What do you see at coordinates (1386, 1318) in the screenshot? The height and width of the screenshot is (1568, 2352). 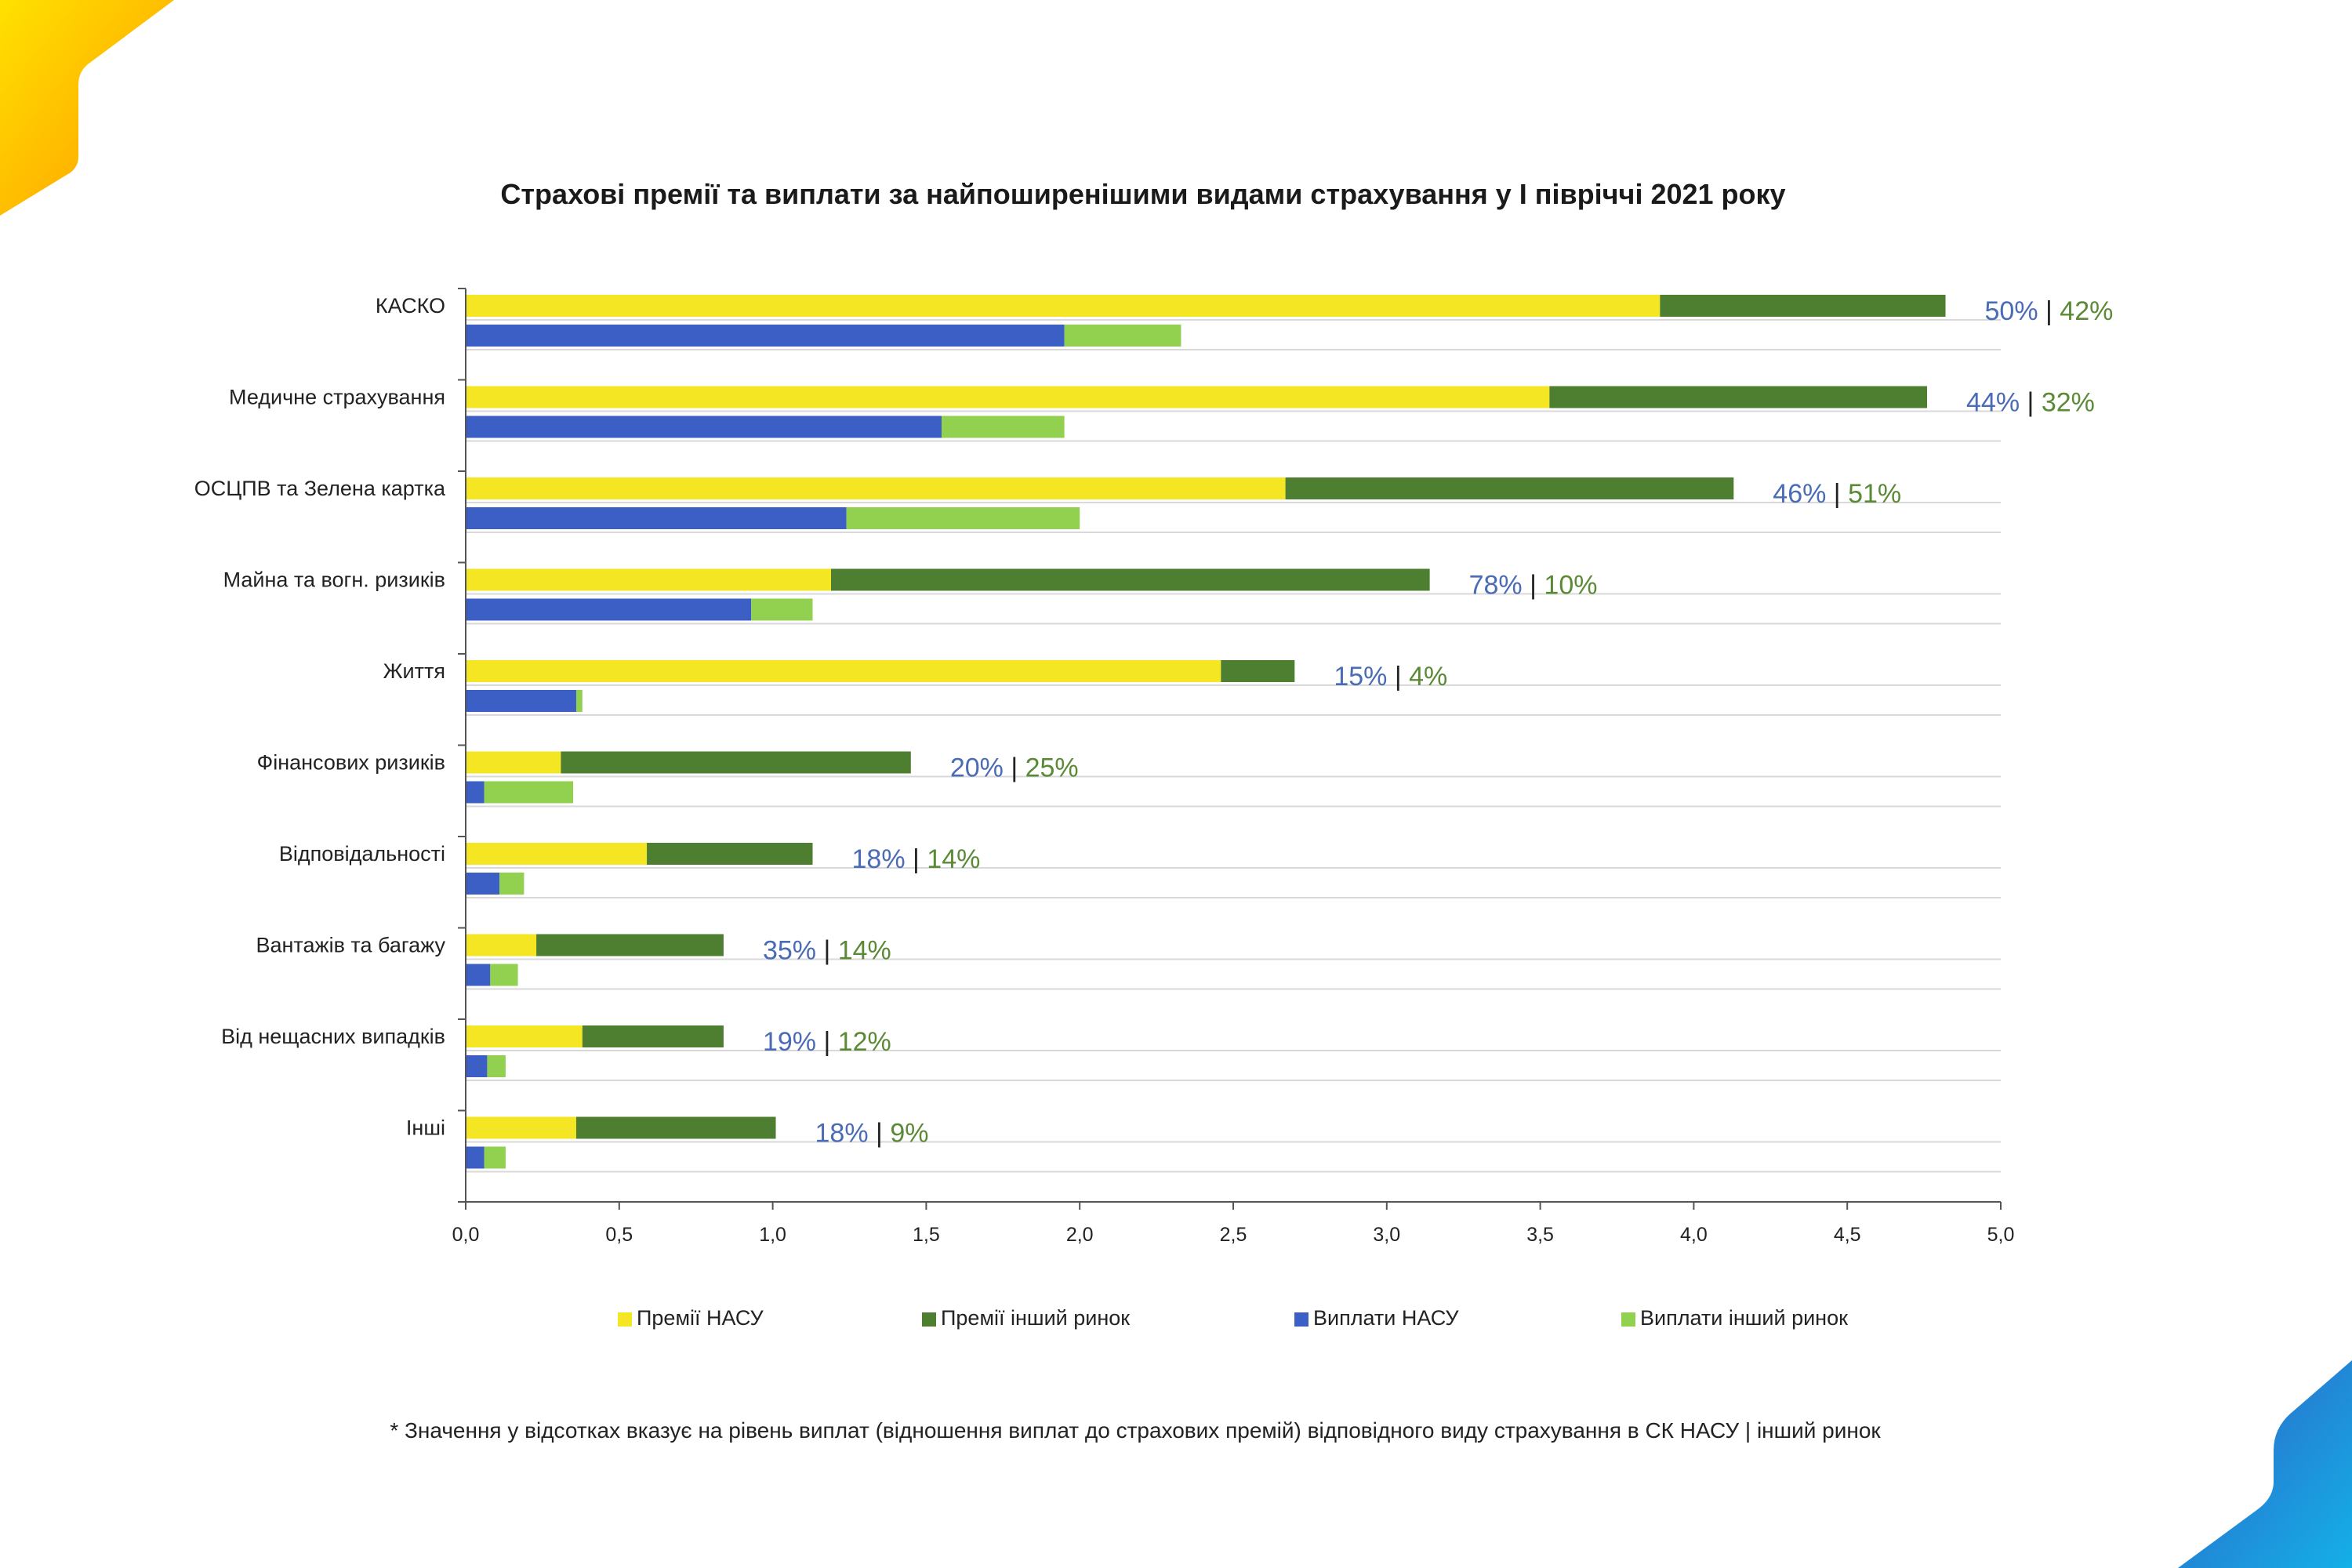 I see `legend-label: Виплати НАСУ` at bounding box center [1386, 1318].